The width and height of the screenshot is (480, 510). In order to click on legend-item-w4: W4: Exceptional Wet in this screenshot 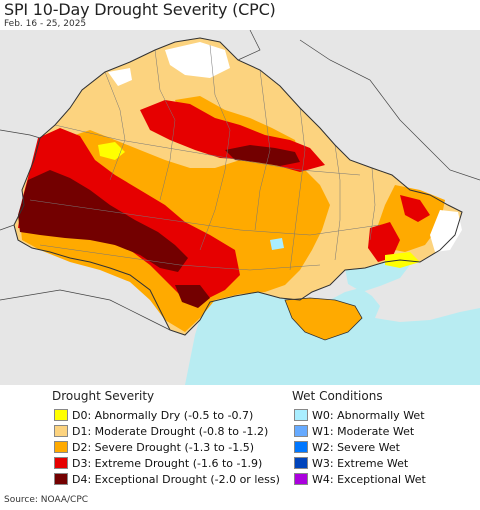, I will do `click(360, 479)`.